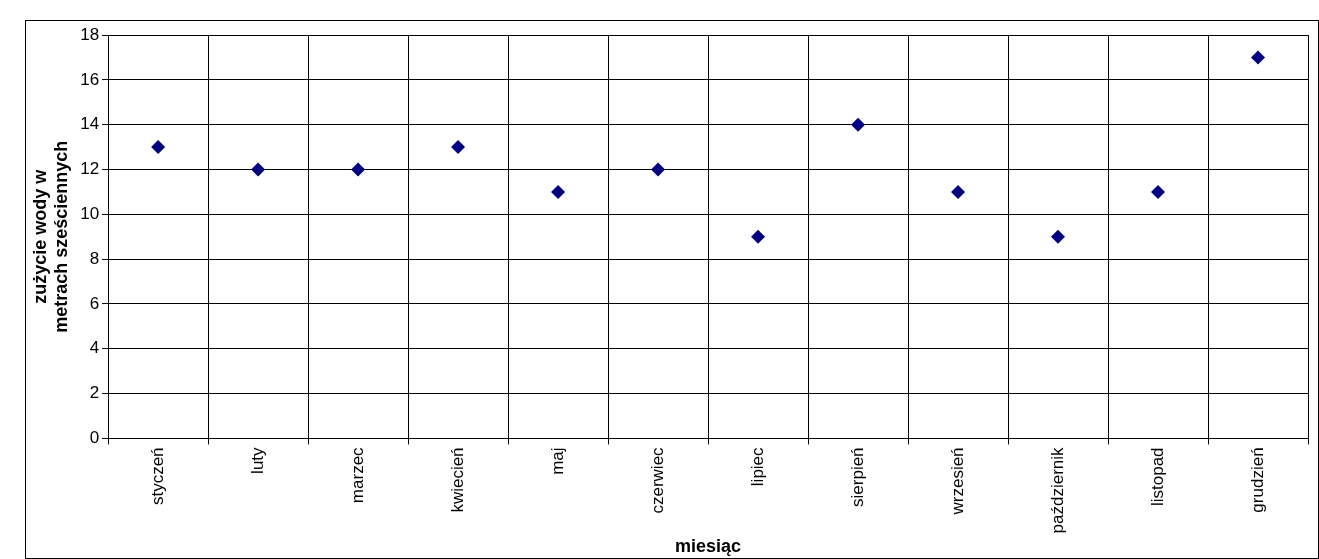 This screenshot has width=1319, height=559. What do you see at coordinates (94, 438) in the screenshot?
I see `y-tick-label: 0` at bounding box center [94, 438].